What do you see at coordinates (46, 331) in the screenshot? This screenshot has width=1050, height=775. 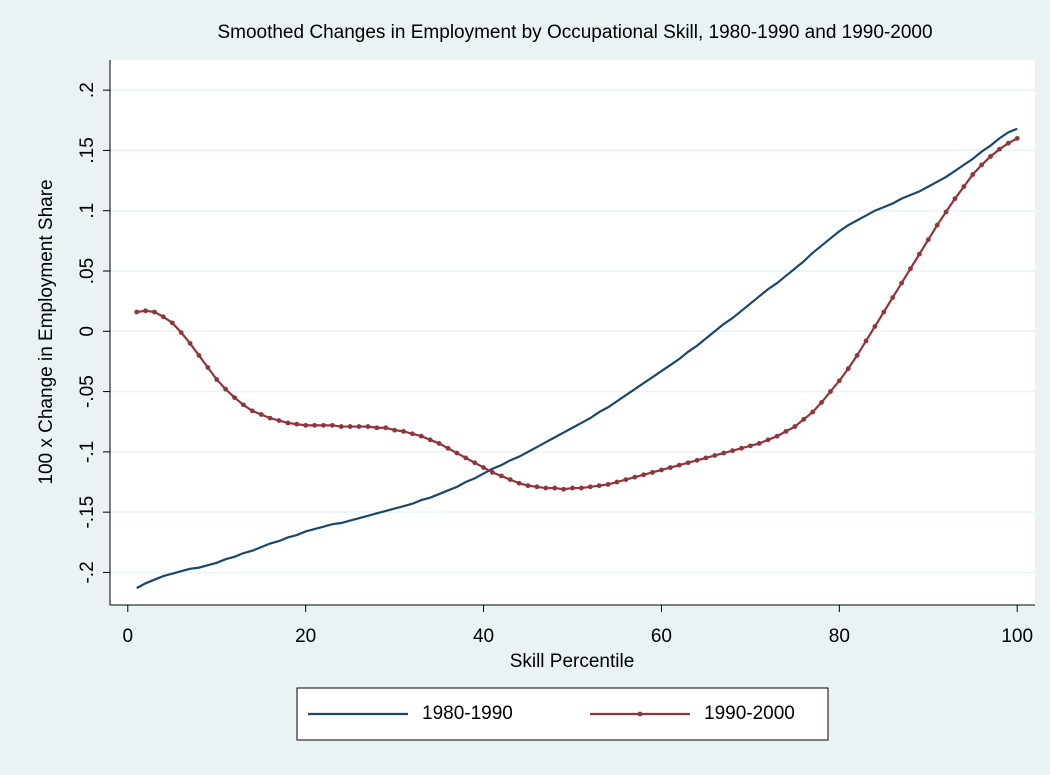 I see `y-axis-title: 100 x Change in Employment Share` at bounding box center [46, 331].